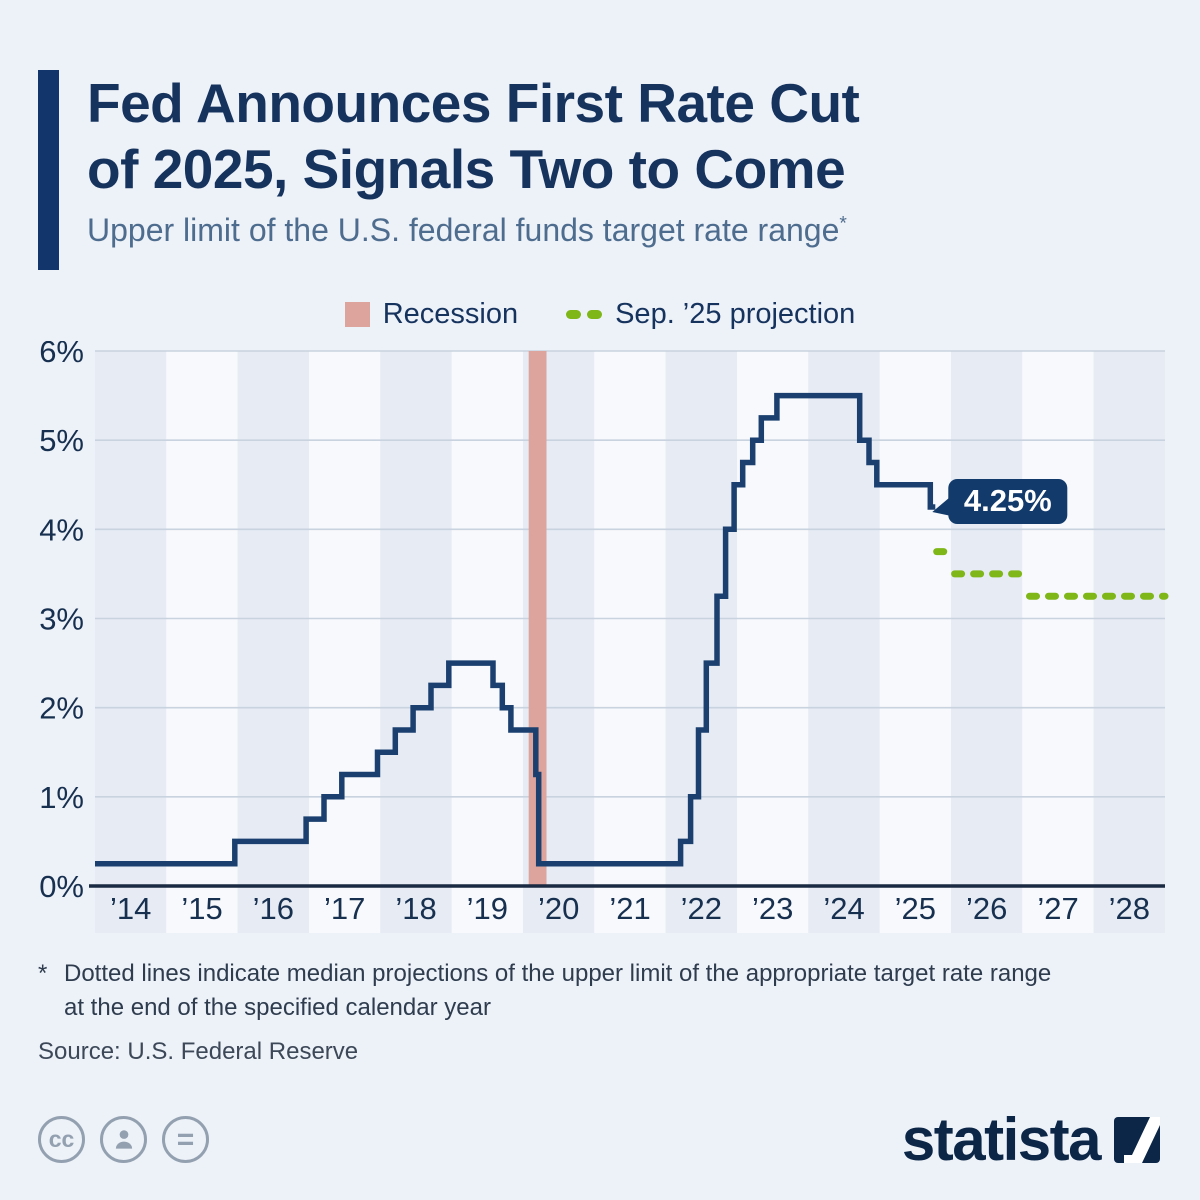 This screenshot has height=1200, width=1200. I want to click on title-line-1: Fed Announces First Rate Cut, so click(473, 103).